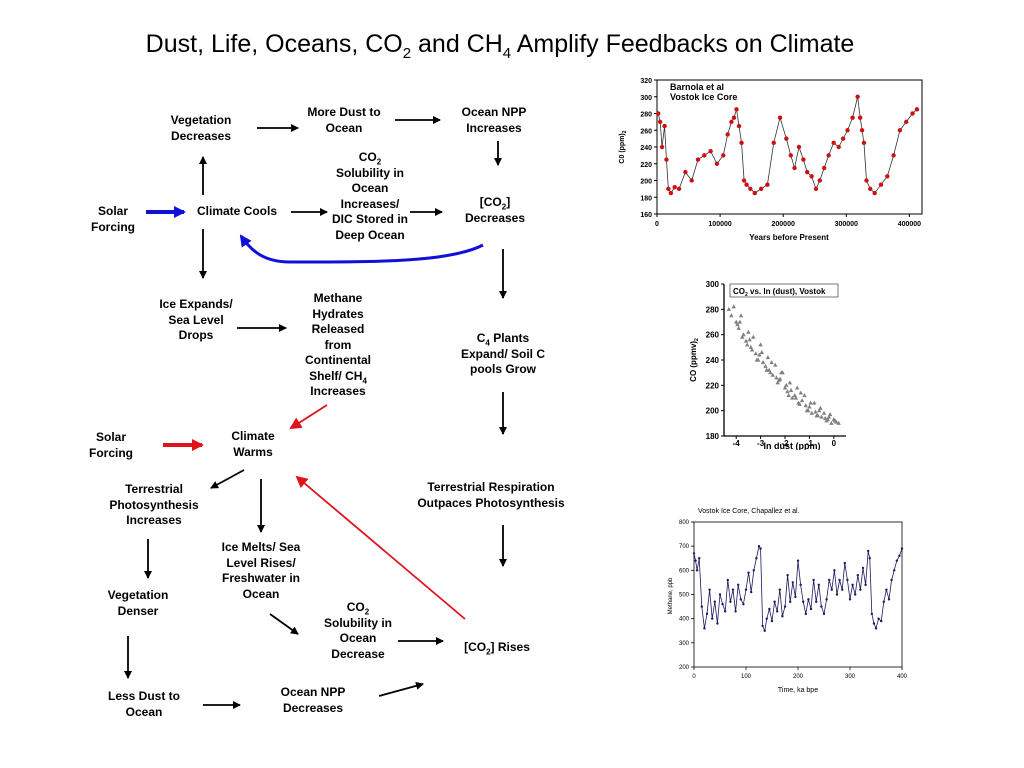 The image size is (1024, 768). I want to click on chart2-xtick-label: -3, so click(761, 443).